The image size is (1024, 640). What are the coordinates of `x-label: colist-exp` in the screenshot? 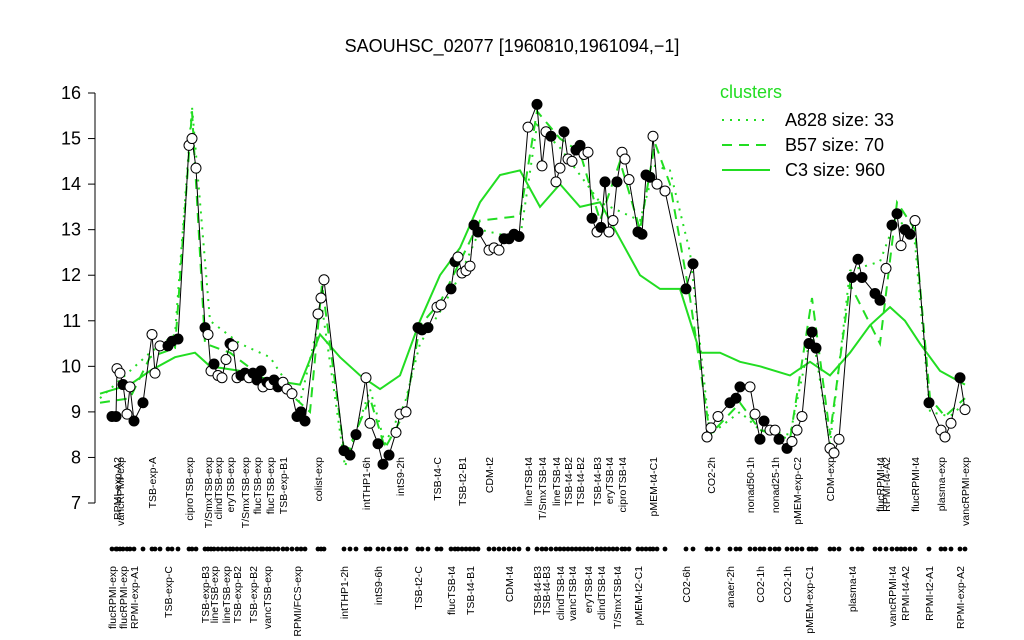 It's located at (319, 479).